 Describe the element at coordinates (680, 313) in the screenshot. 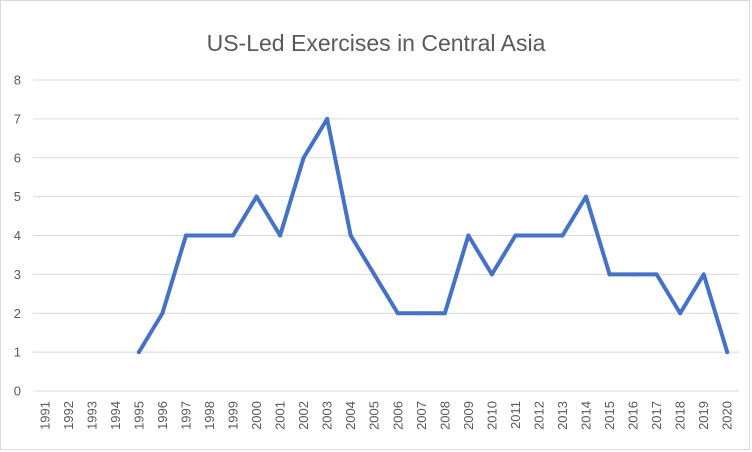

I see `data-point-2018` at that location.